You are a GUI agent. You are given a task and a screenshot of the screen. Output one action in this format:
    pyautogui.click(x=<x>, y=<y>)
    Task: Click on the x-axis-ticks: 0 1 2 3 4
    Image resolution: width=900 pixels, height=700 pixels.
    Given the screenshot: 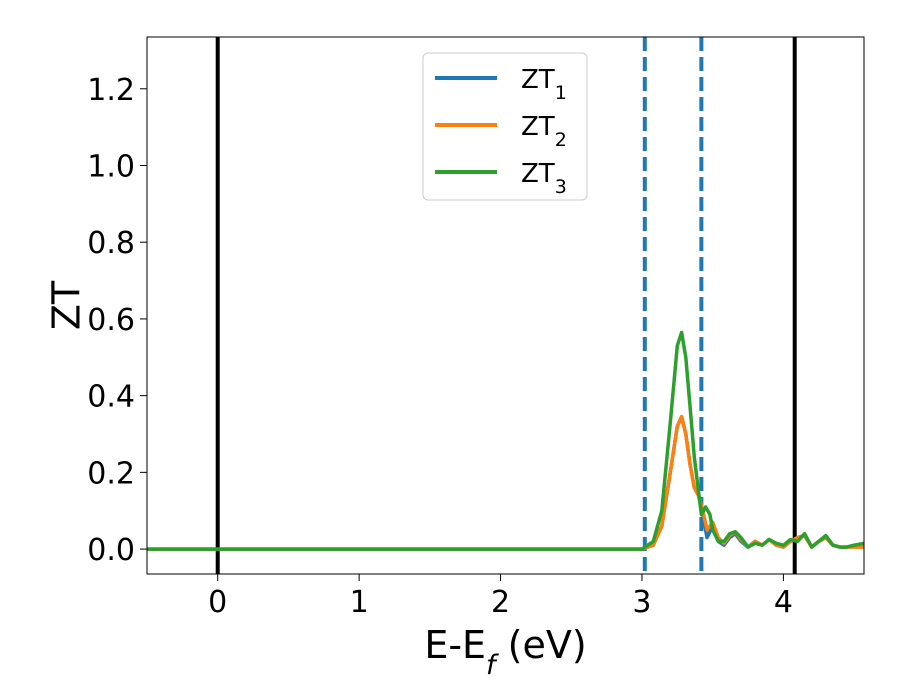 What is the action you would take?
    pyautogui.click(x=500, y=597)
    